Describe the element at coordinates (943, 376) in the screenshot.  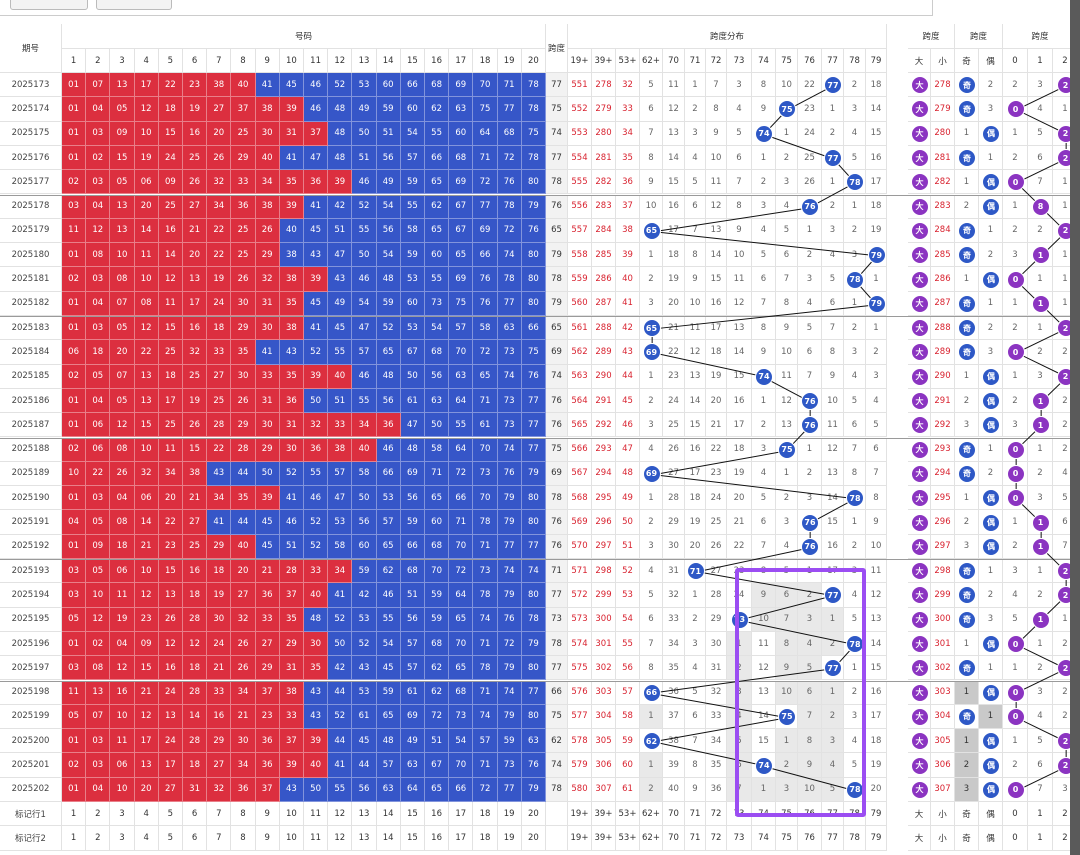
I see `size-cell: 290` at that location.